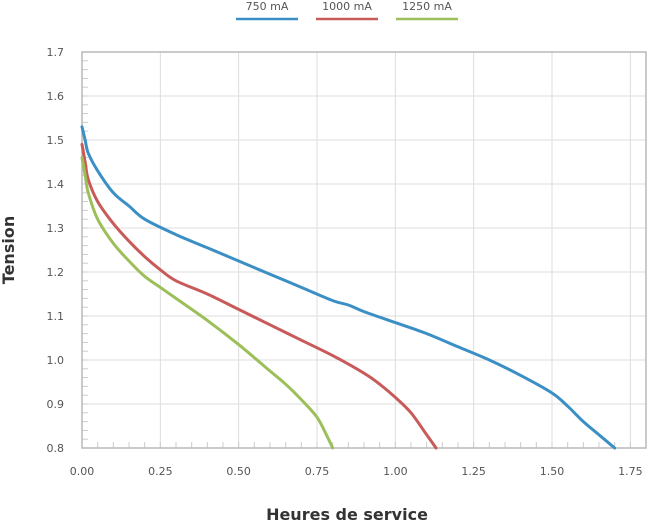 This screenshot has width=649, height=521. Describe the element at coordinates (56, 96) in the screenshot. I see `y-tick-label: 1.6` at that location.